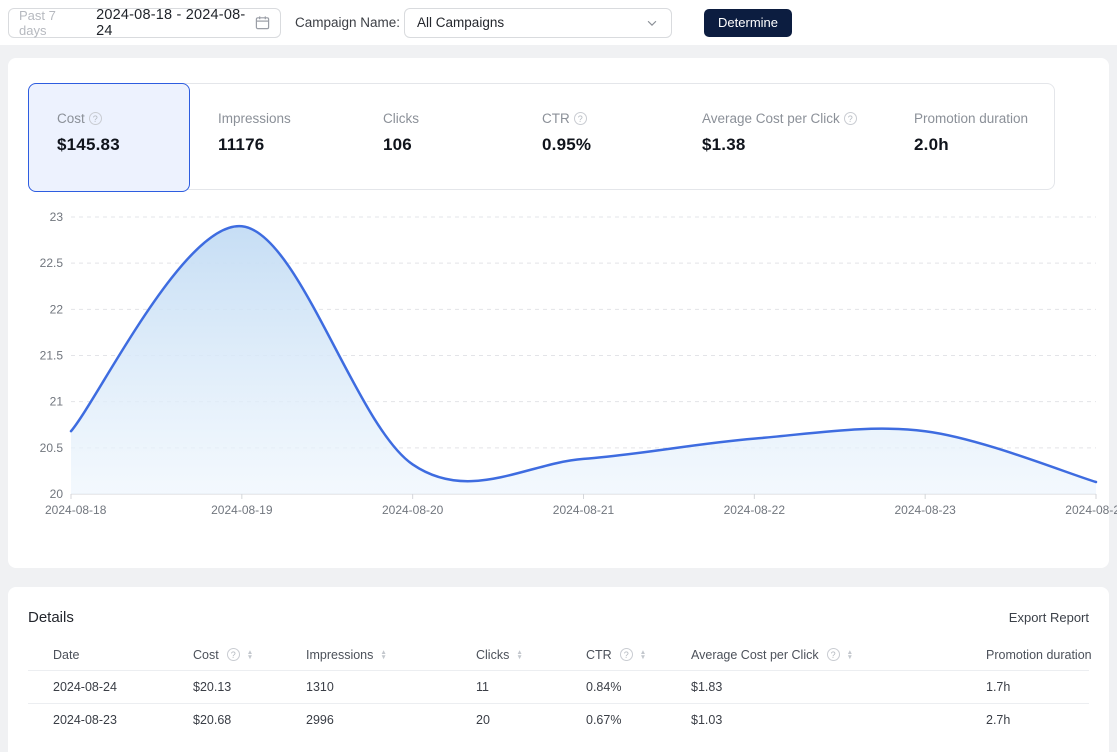 The height and width of the screenshot is (752, 1117). What do you see at coordinates (66, 654) in the screenshot?
I see `column-header-label: Date` at bounding box center [66, 654].